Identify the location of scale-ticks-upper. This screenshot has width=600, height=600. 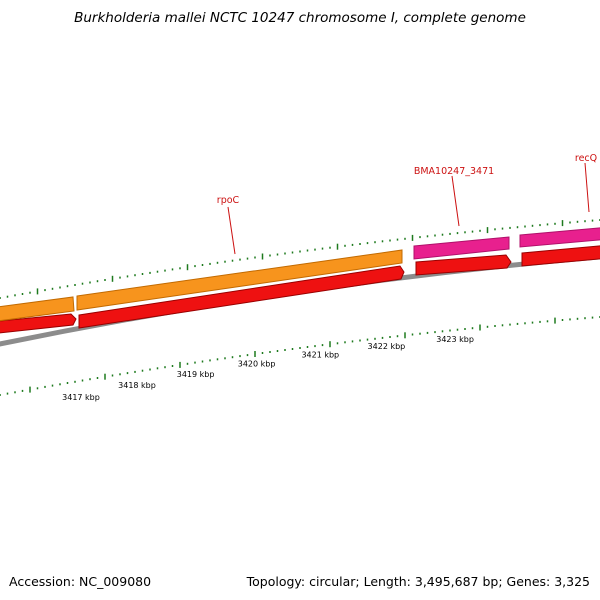
(300, 259).